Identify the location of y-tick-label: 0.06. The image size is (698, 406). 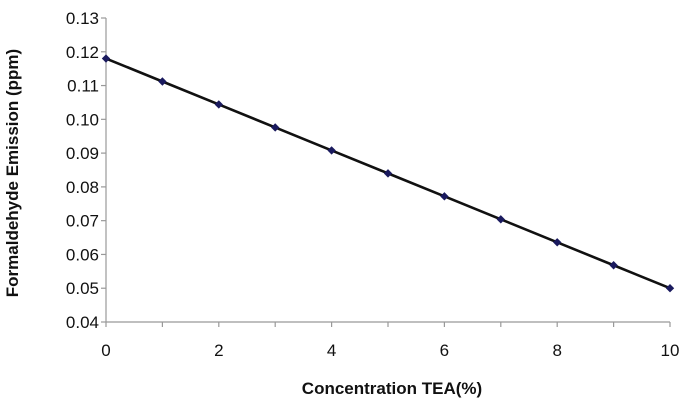
(82, 254).